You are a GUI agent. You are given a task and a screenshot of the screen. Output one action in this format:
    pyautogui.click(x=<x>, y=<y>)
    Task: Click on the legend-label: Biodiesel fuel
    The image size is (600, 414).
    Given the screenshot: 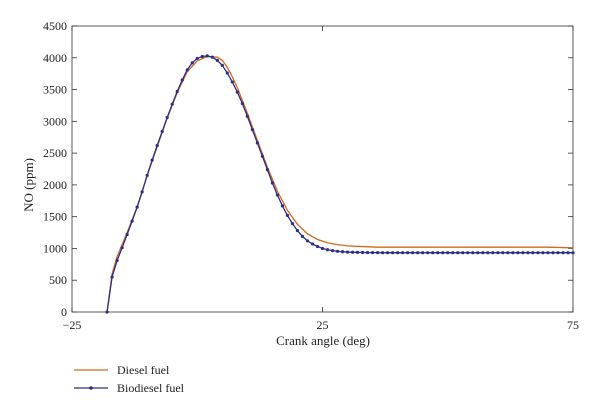 What is the action you would take?
    pyautogui.click(x=151, y=388)
    